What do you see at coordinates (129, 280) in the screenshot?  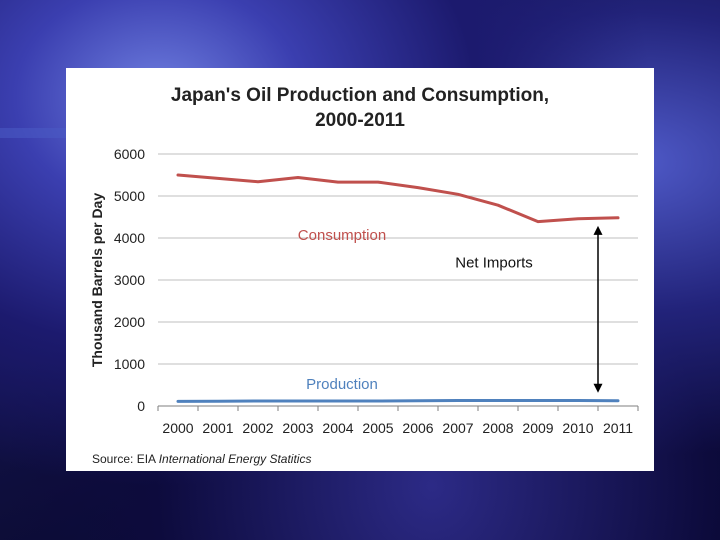 I see `y-tick-label: 3000` at bounding box center [129, 280].